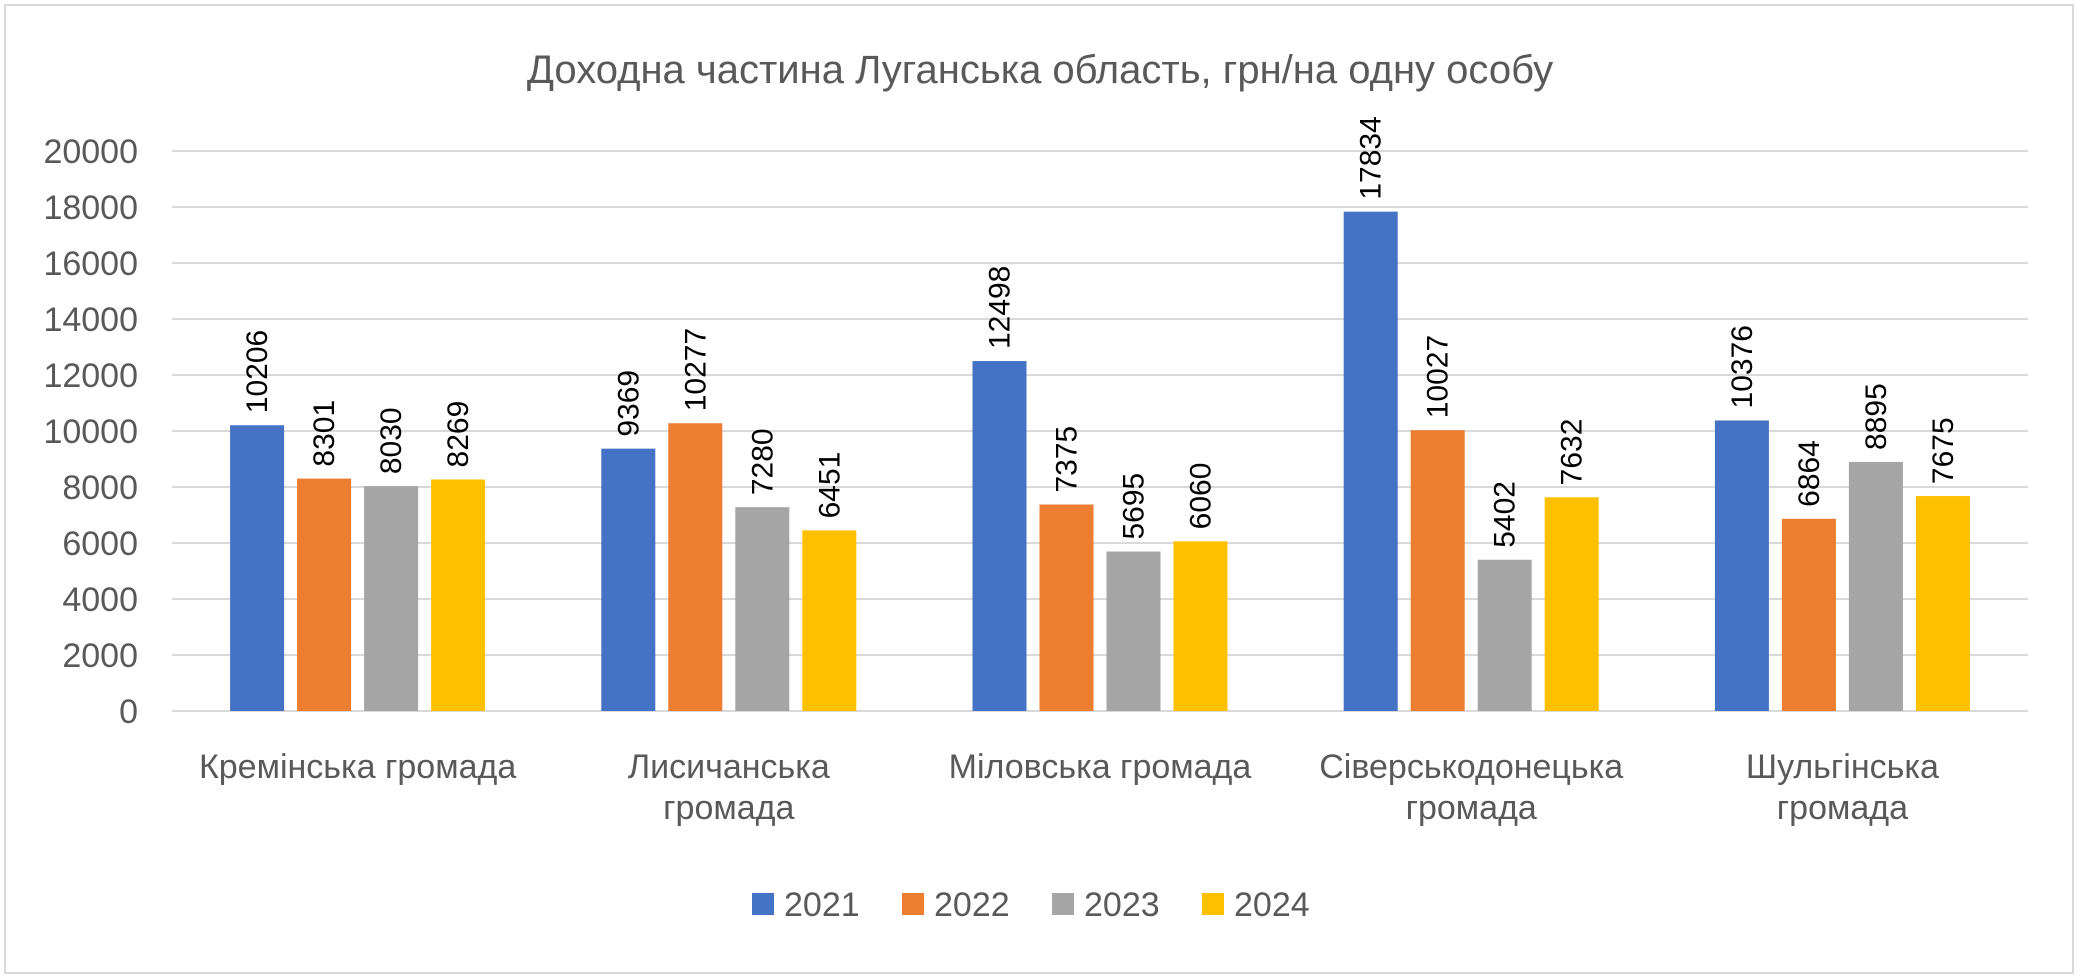 The width and height of the screenshot is (2080, 980). I want to click on y-tick-label: 14000, so click(90, 320).